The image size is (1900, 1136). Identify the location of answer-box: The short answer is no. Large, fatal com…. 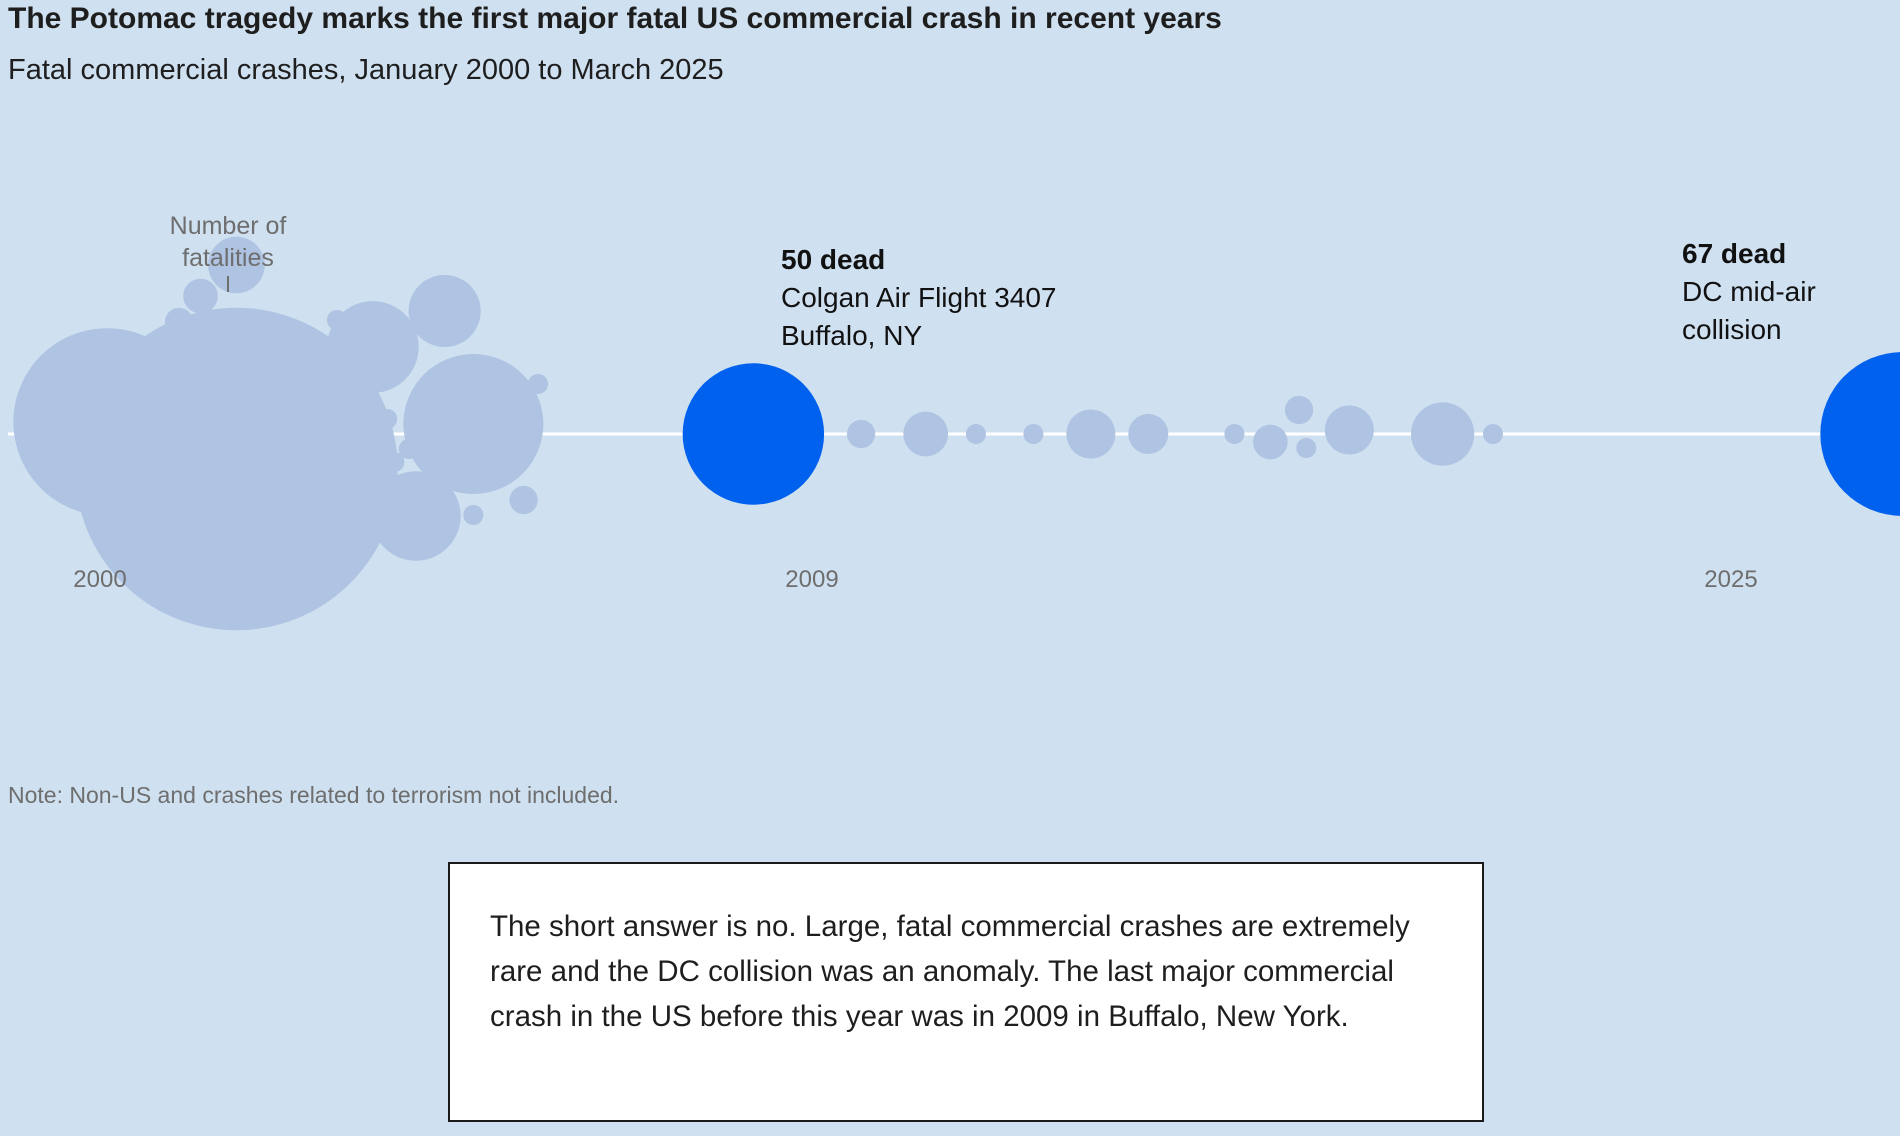
(966, 992).